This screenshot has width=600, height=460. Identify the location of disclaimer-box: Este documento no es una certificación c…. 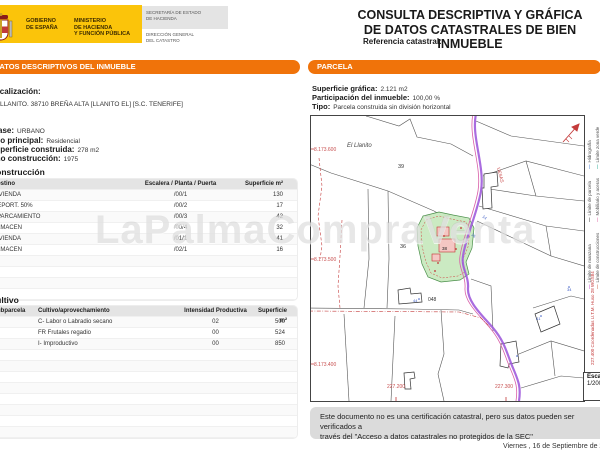
(455, 424).